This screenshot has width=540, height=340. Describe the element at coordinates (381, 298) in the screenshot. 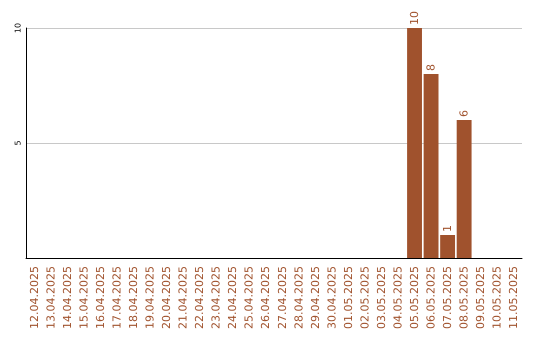

I see `x-tick-label: 03.05.2025` at that location.